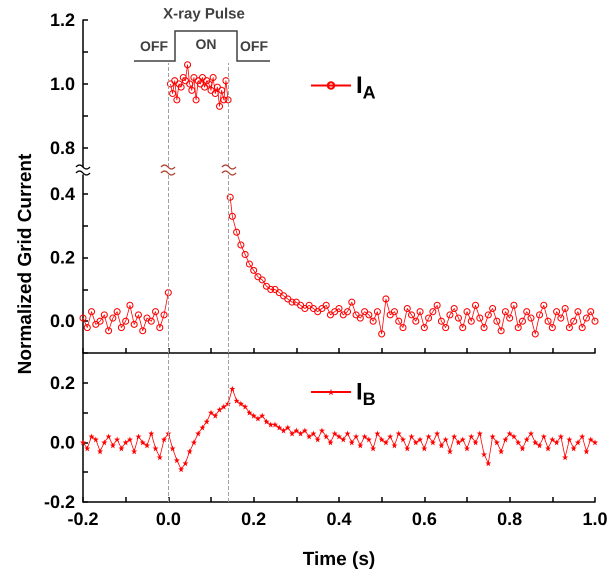 This screenshot has width=613, height=580. What do you see at coordinates (62, 148) in the screenshot?
I see `y-tick-label: 0.8` at bounding box center [62, 148].